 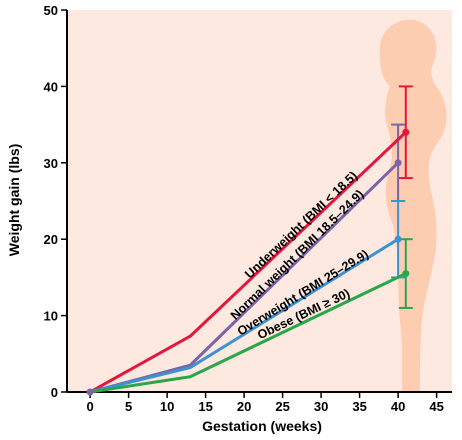 What do you see at coordinates (55, 201) in the screenshot?
I see `y-tick-group: 0 10 20 30 40 50` at bounding box center [55, 201].